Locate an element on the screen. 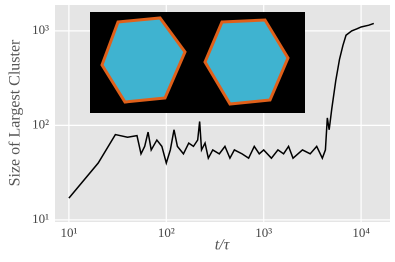 This screenshot has width=395, height=262. x-tick-label: 10¹ is located at coordinates (68, 232).